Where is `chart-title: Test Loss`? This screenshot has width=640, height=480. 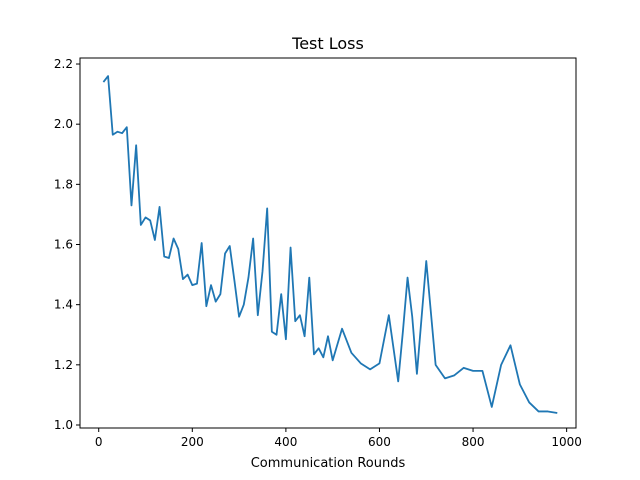 chart-title: Test Loss is located at coordinates (327, 43).